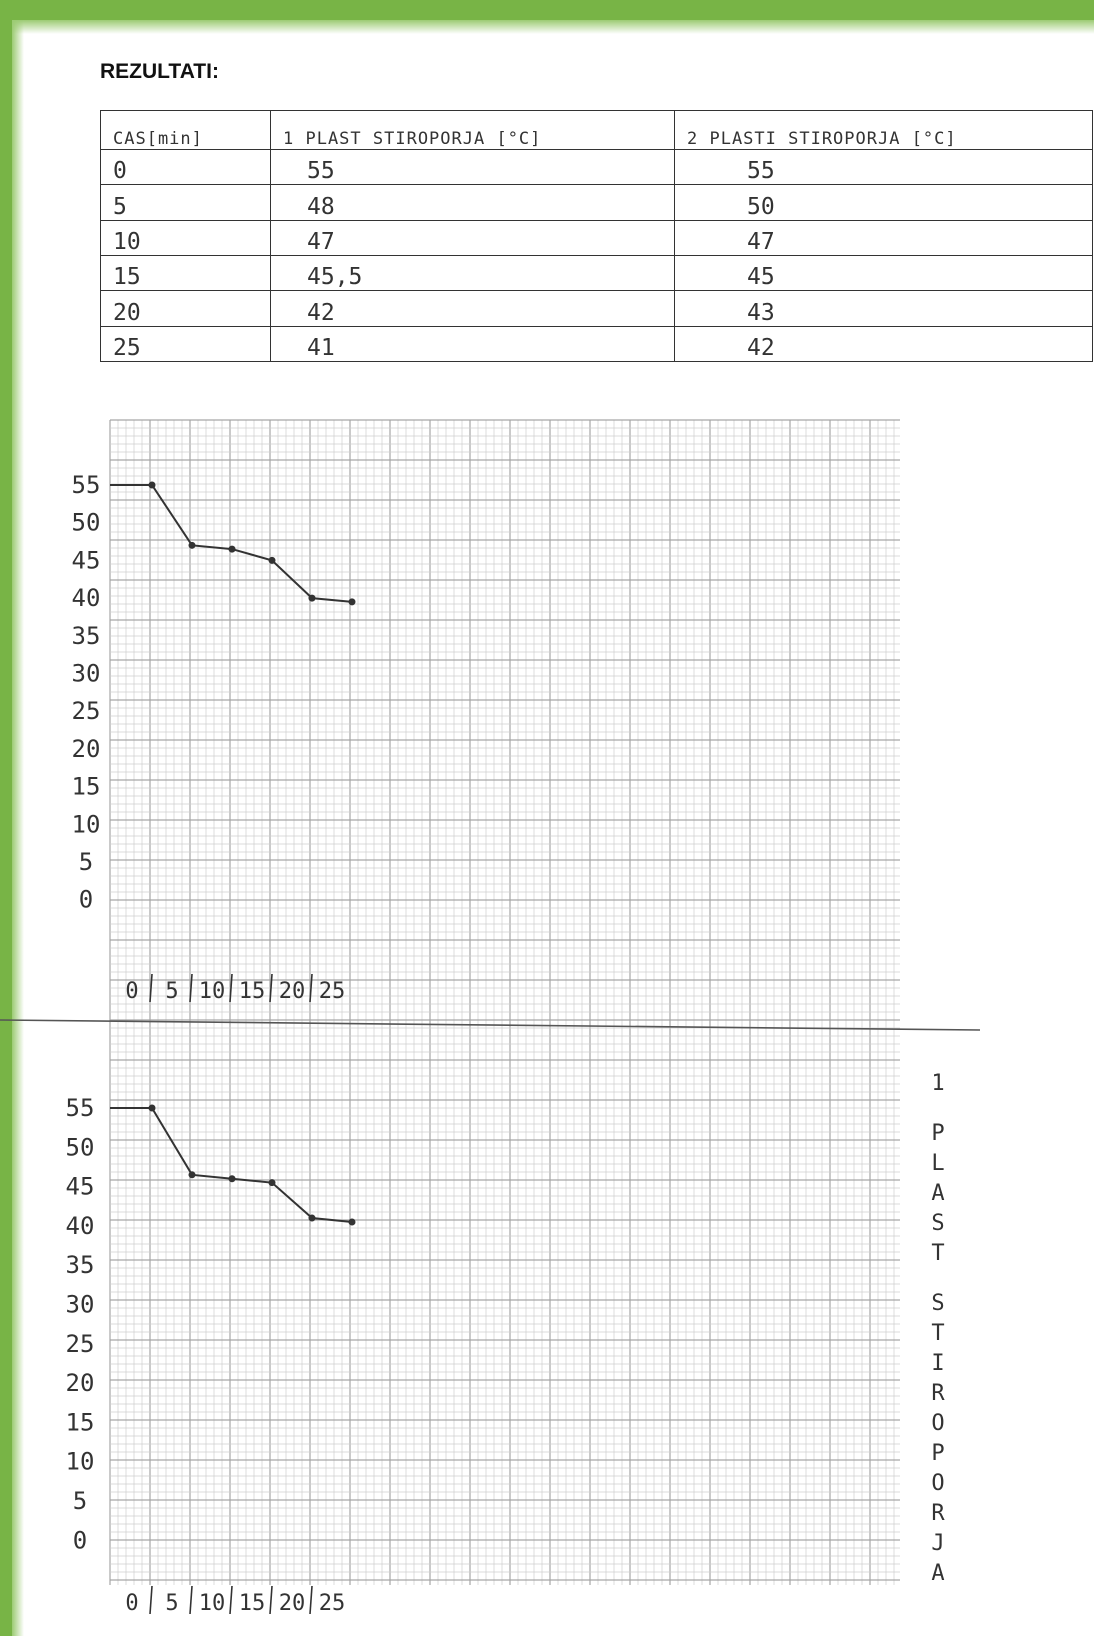 This screenshot has width=1094, height=1636. I want to click on frame-top-shadow, so click(547, 27).